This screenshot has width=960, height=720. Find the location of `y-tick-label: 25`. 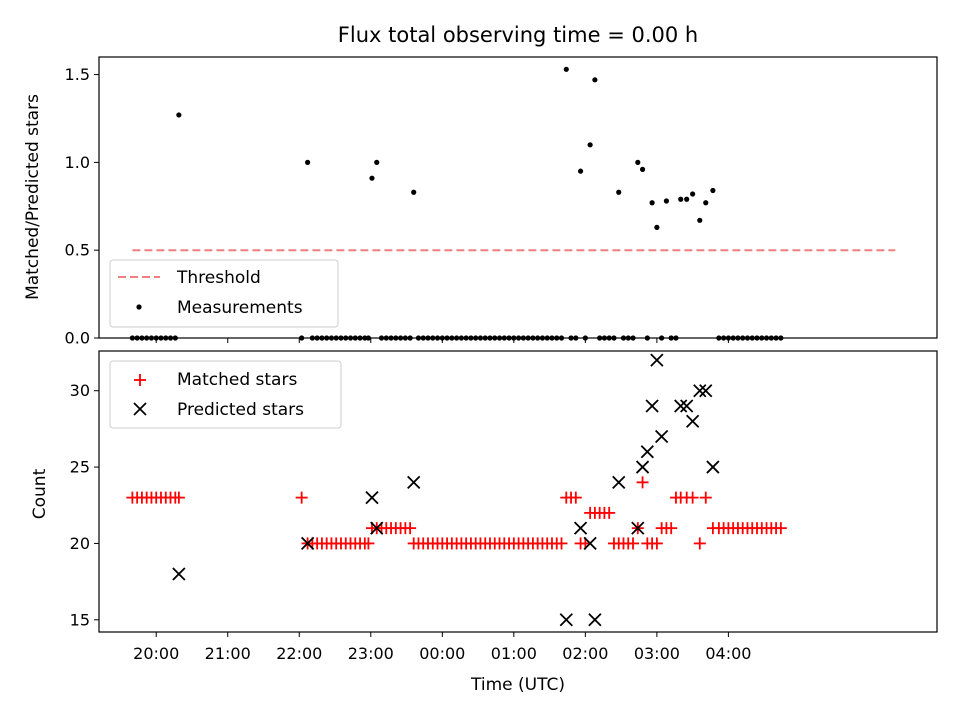

y-tick-label: 25 is located at coordinates (80, 467).